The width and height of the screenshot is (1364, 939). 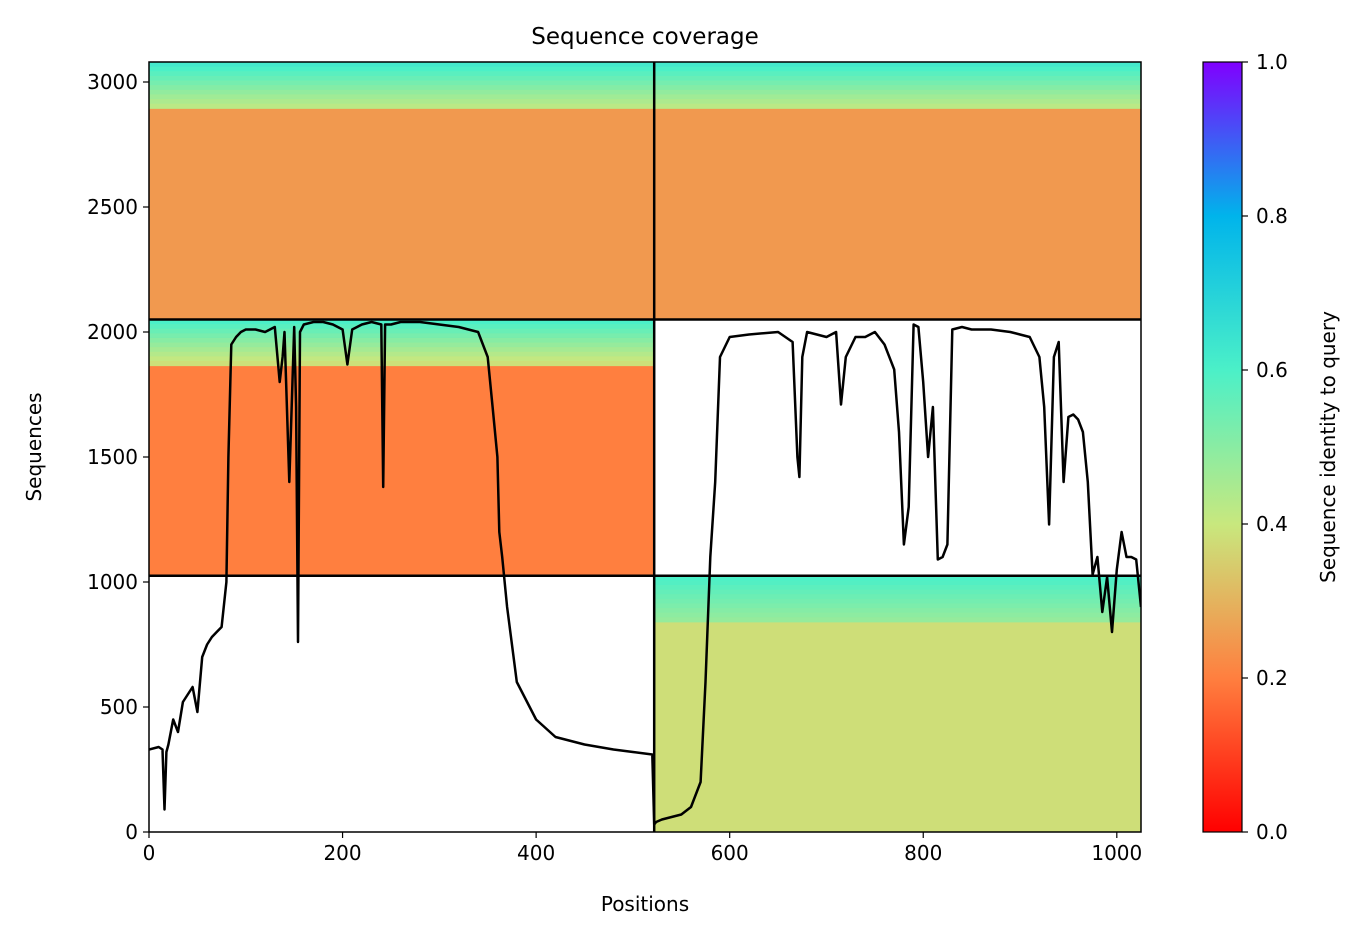 I want to click on y-tick-label: 3000, so click(x=112, y=82).